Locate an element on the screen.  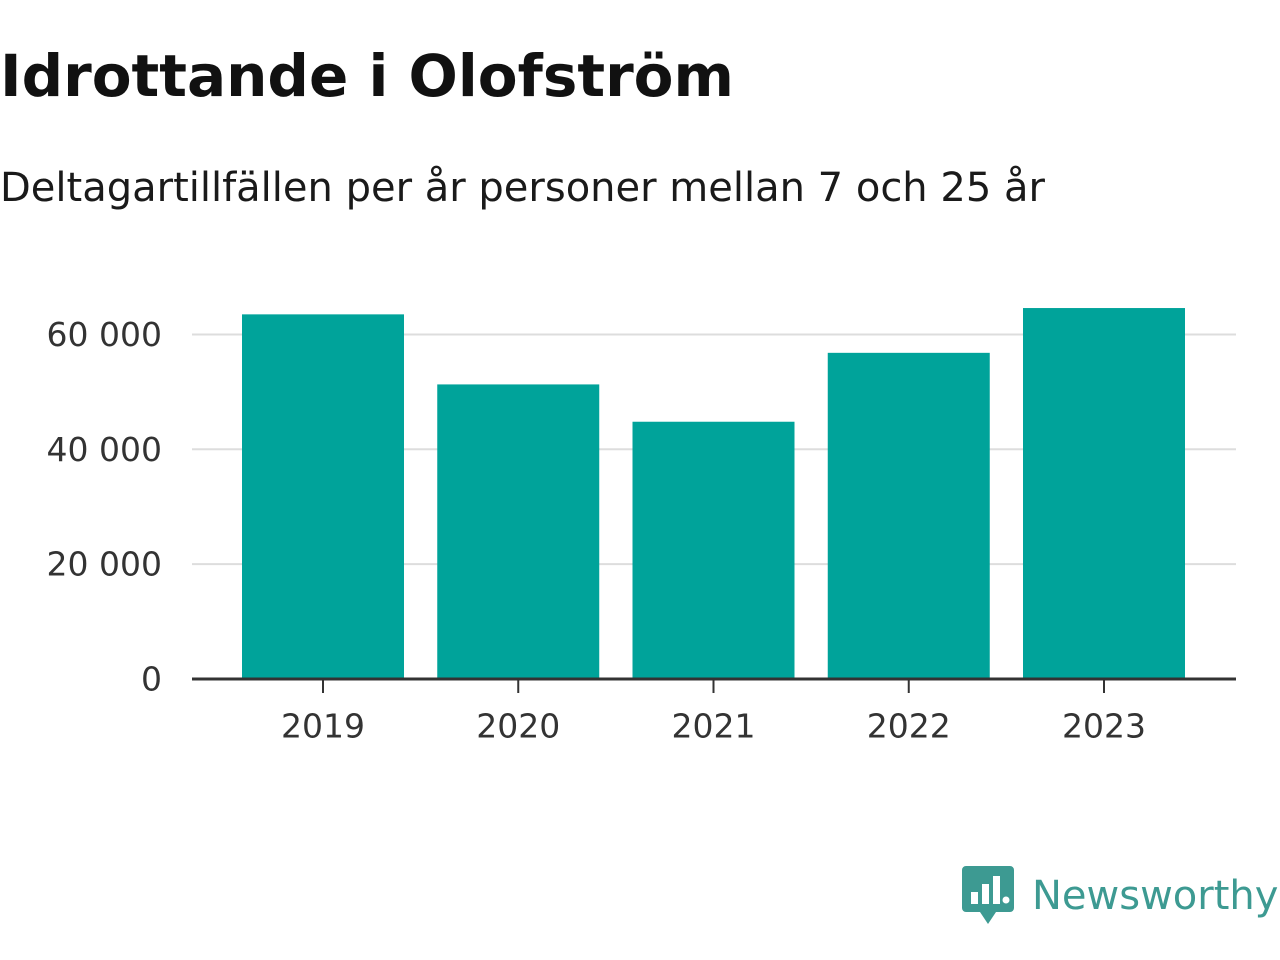
x-tick-label: 2022 is located at coordinates (909, 726).